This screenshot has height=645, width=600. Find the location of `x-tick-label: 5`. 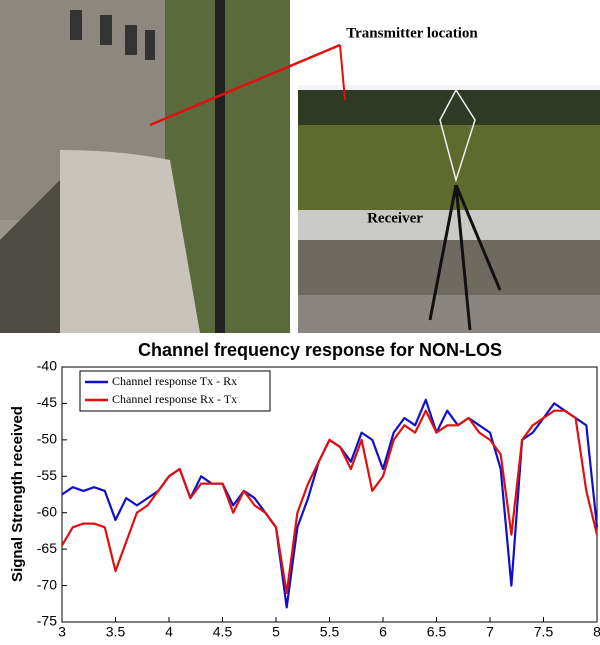

x-tick-label: 5 is located at coordinates (276, 632).